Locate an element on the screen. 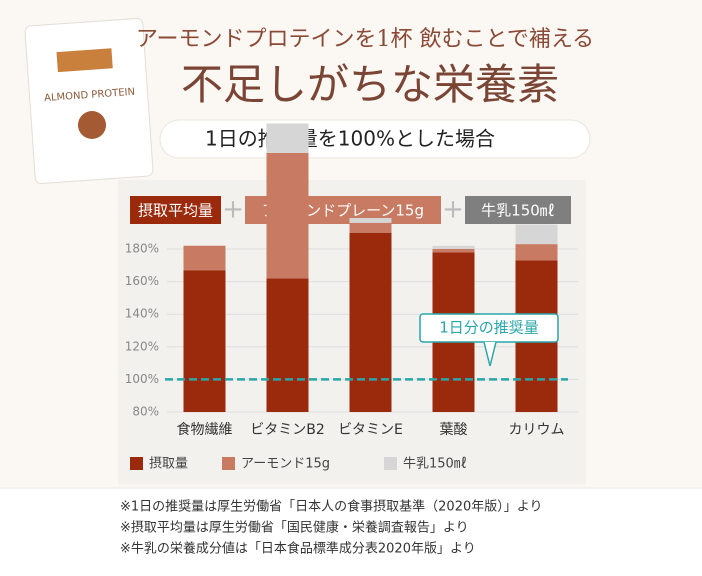 This screenshot has height=576, width=702. note: ※牛乳の栄養成分値は「日本食品標準成分表2020年版」より is located at coordinates (298, 549).